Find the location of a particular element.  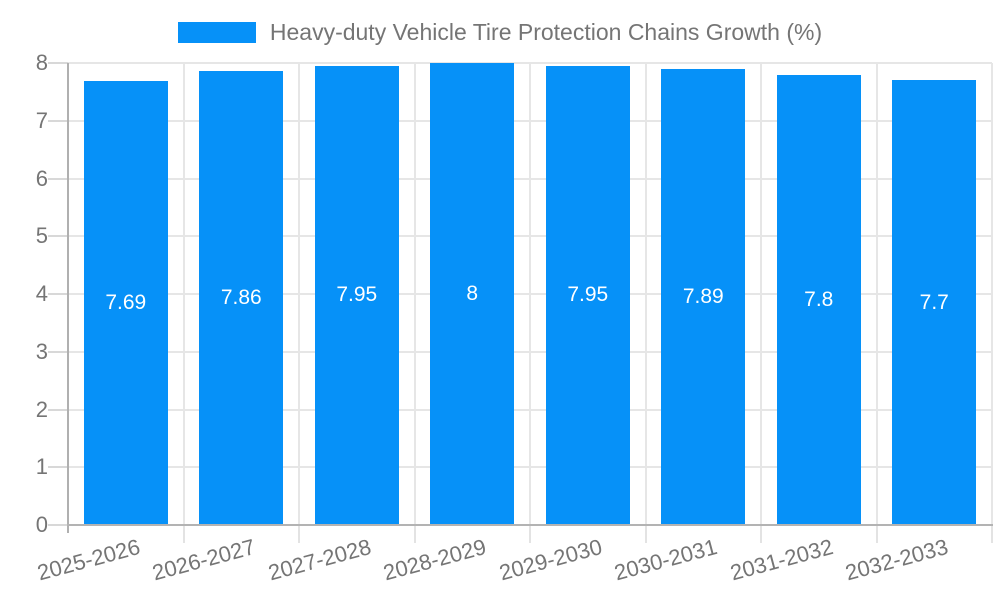

y-axis-tick-label: 8 is located at coordinates (41, 62).